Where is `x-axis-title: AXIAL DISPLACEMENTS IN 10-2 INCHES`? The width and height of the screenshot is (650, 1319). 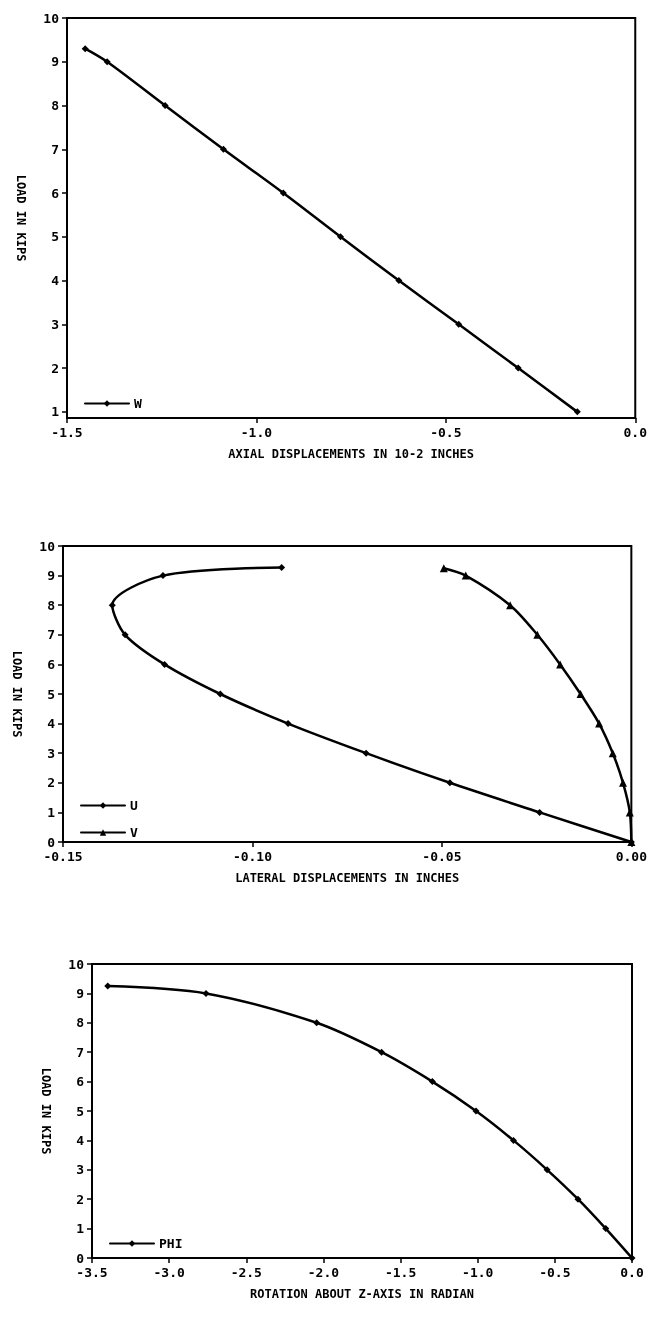
x-axis-title: AXIAL DISPLACEMENTS IN 10-2 INCHES is located at coordinates (351, 454).